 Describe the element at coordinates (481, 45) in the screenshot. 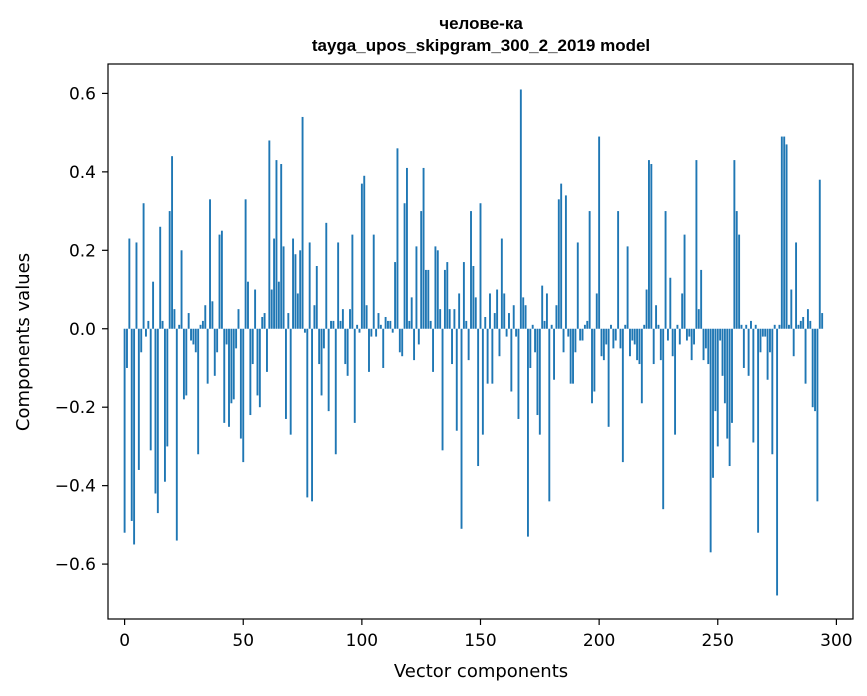

I see `chart-subtitle: tayga_upos_skipgram_300_2_2019 model` at that location.